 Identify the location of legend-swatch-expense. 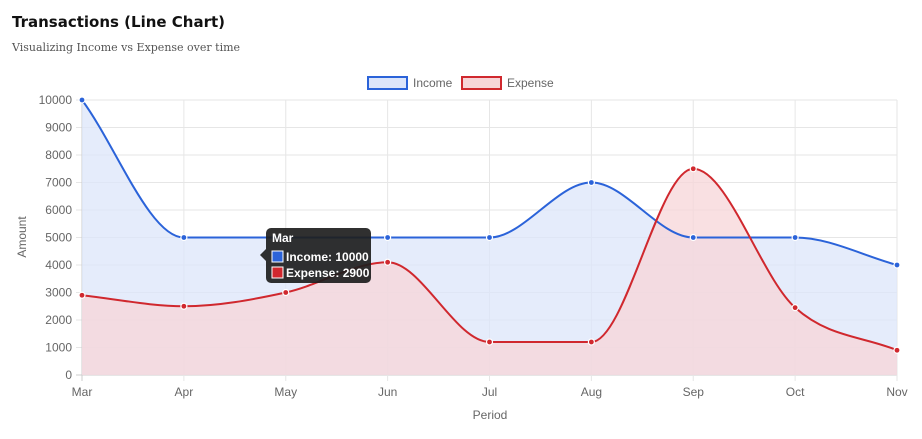
(481, 83).